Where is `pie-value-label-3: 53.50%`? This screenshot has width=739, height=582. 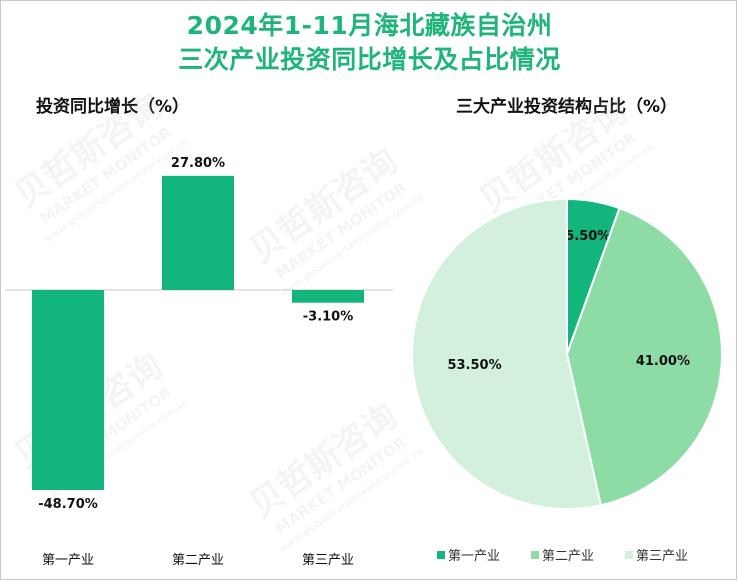 pie-value-label-3: 53.50% is located at coordinates (474, 365).